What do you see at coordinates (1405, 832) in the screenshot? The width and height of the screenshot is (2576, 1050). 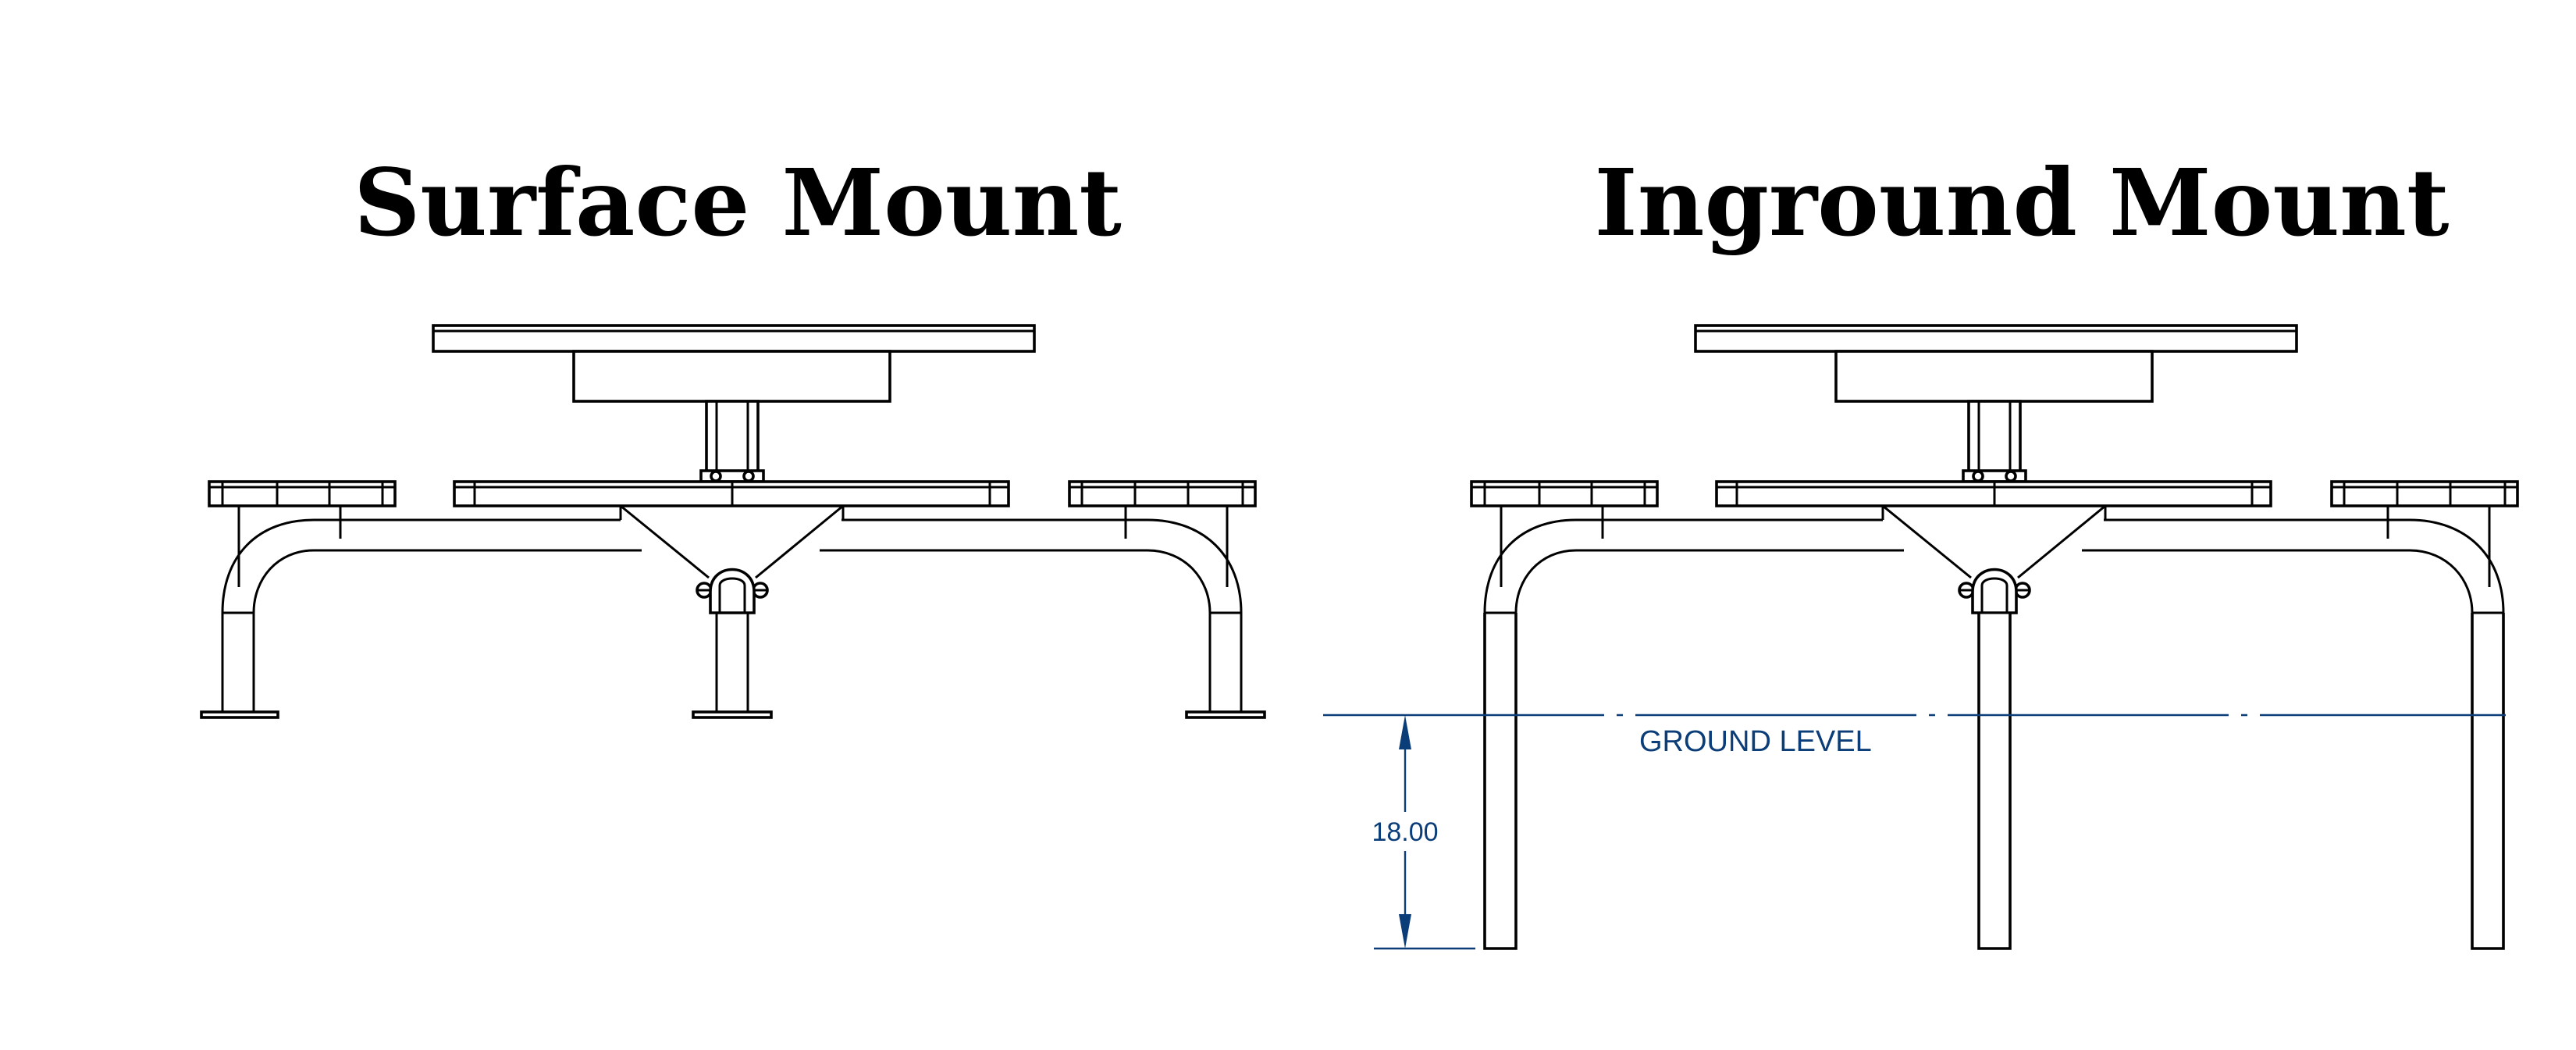 I see `depth-dimension-label: 18.00` at bounding box center [1405, 832].